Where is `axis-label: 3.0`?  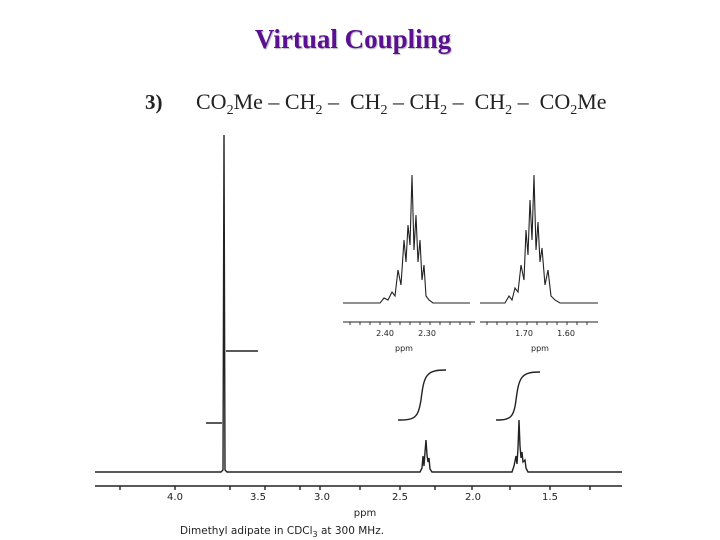 axis-label: 3.0 is located at coordinates (322, 497).